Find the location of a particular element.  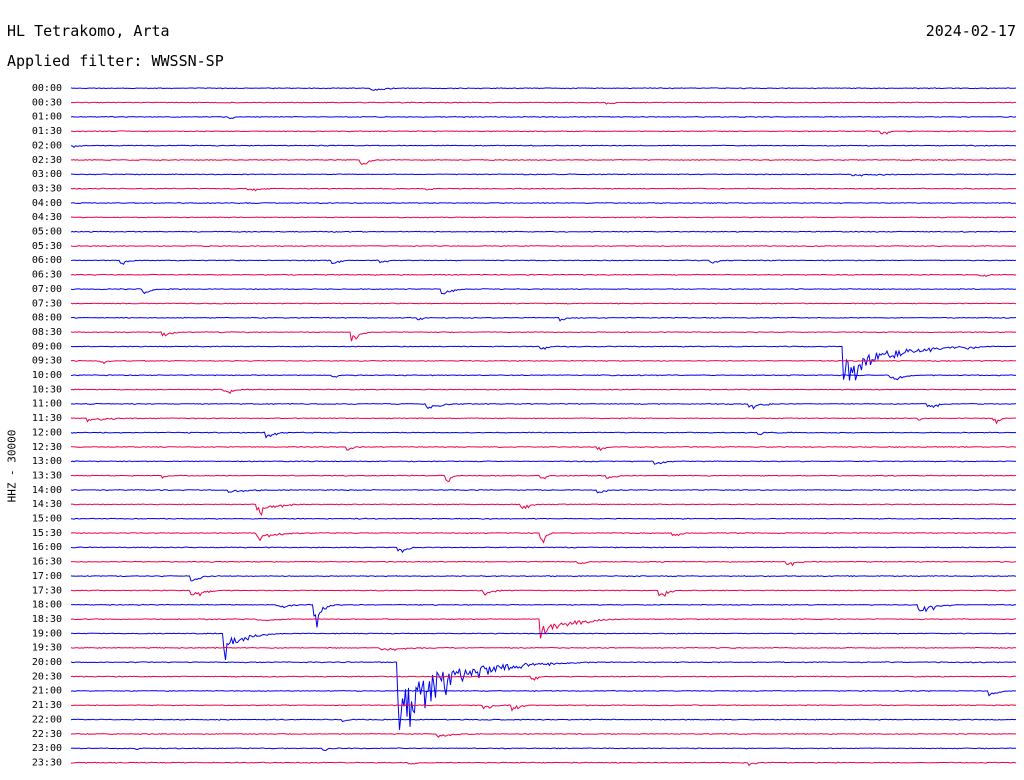

time-tick-label: 08:00 is located at coordinates (47, 318).